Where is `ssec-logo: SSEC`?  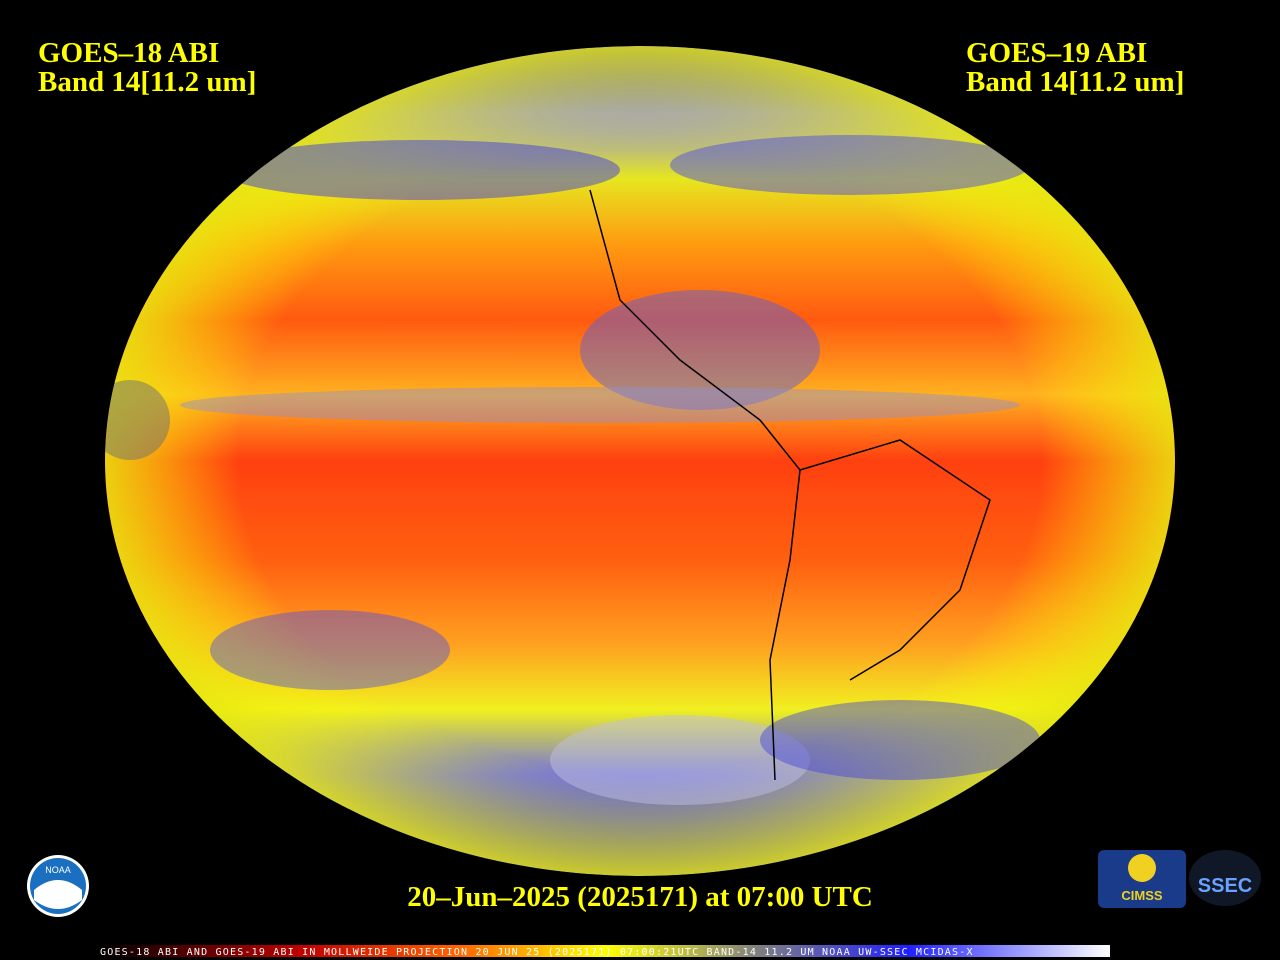 ssec-logo: SSEC is located at coordinates (1225, 878).